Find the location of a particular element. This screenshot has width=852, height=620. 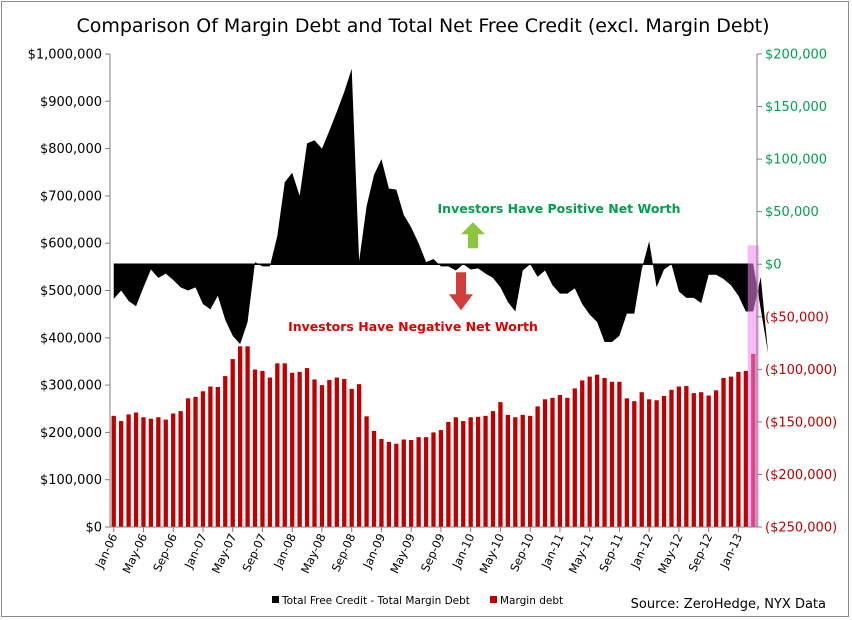

legend-label-margin-debt: Margin debt is located at coordinates (531, 601).